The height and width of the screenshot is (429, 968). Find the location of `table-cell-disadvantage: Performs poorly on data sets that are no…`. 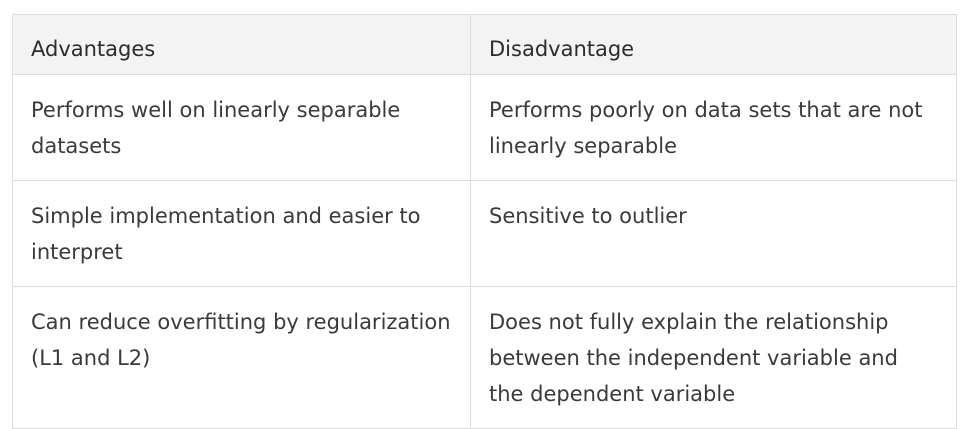

table-cell-disadvantage: Performs poorly on data sets that are no… is located at coordinates (713, 127).